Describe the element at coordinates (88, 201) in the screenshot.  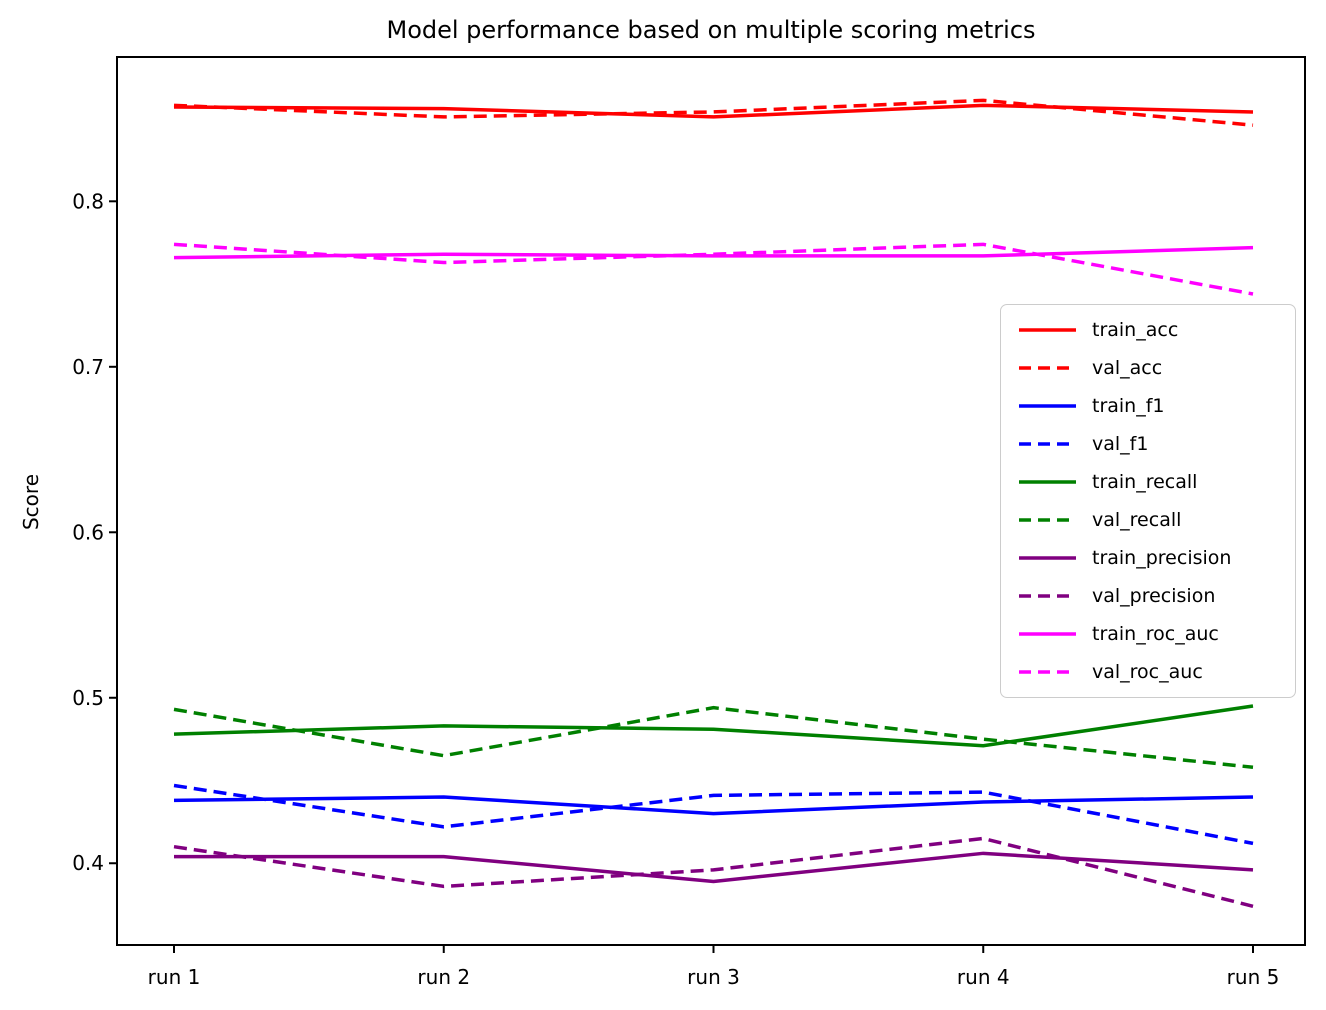
I see `y-tick-label: 0.8` at that location.